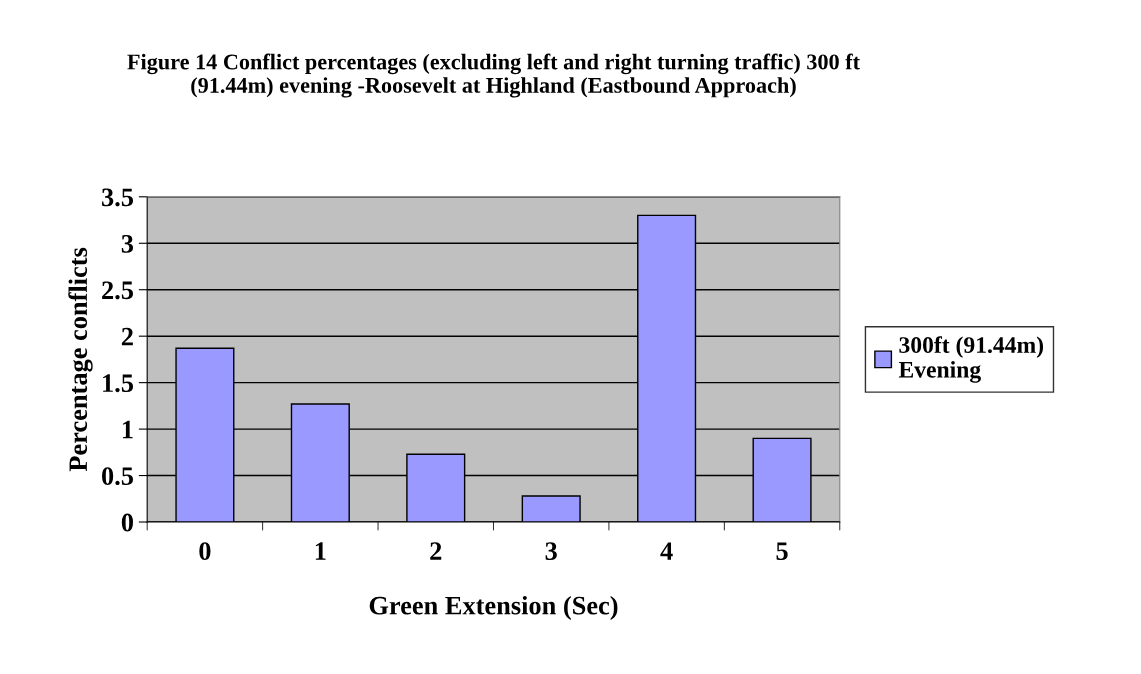 Image resolution: width=1141 pixels, height=674 pixels. I want to click on y-tick-label: 3, so click(127, 243).